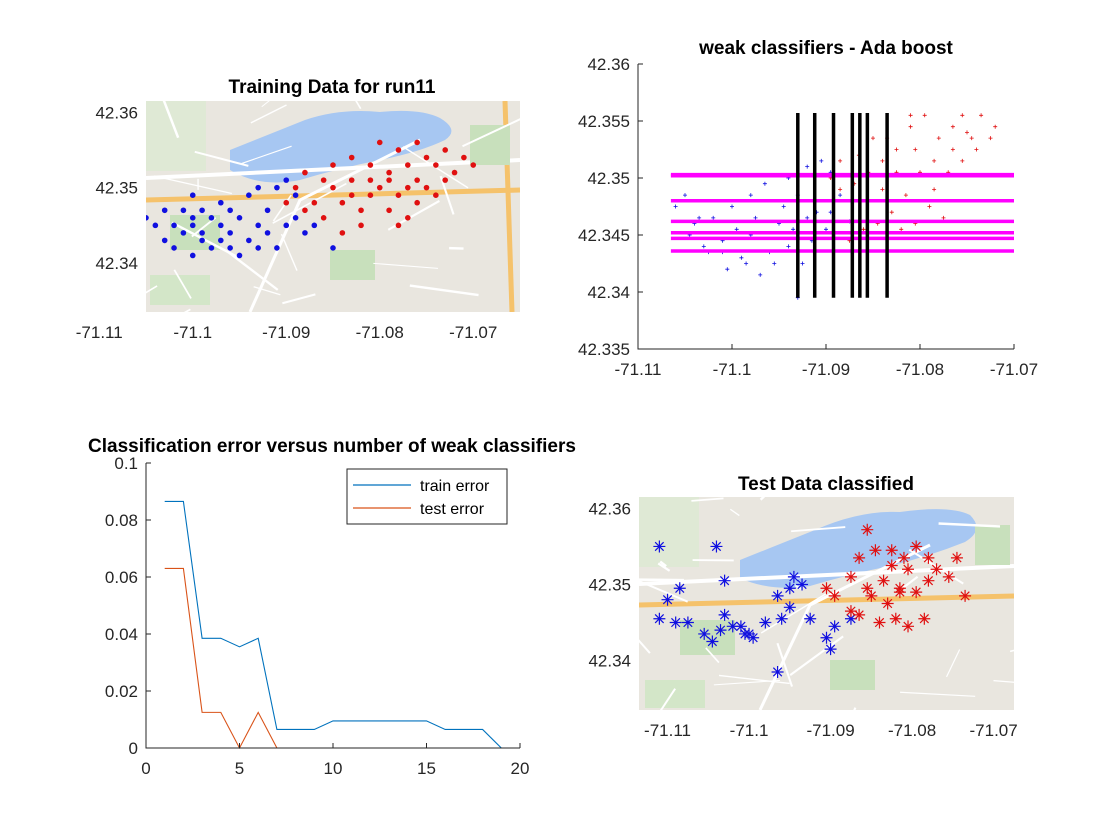 Image resolution: width=1120 pixels, height=840 pixels. What do you see at coordinates (426, 768) in the screenshot?
I see `x-tick-label: 15` at bounding box center [426, 768].